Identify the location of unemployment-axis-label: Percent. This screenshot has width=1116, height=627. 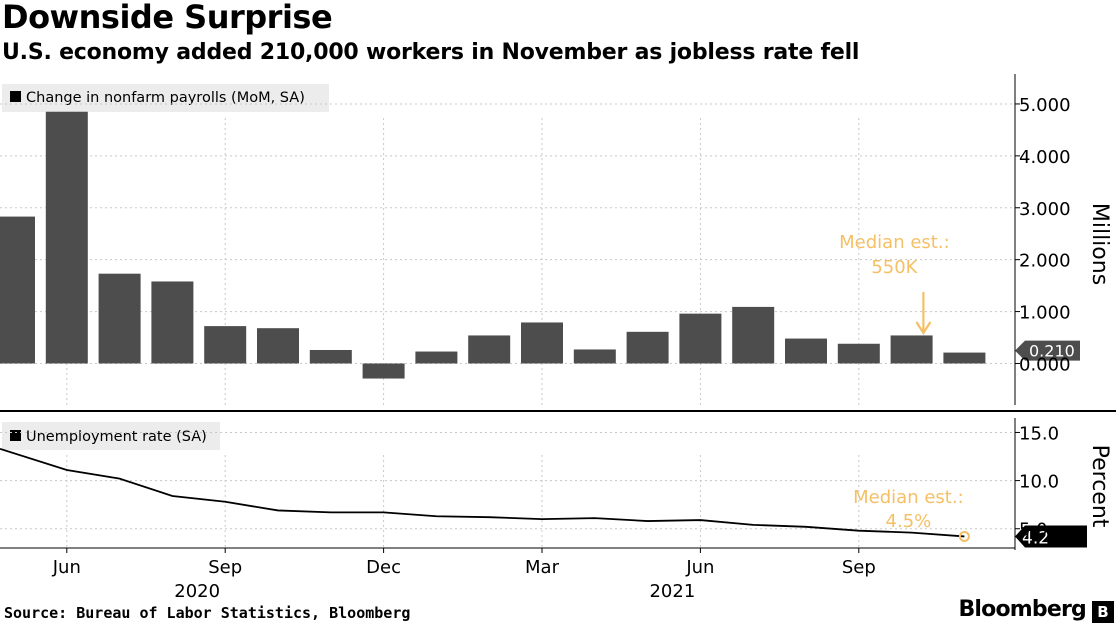
(1099, 486).